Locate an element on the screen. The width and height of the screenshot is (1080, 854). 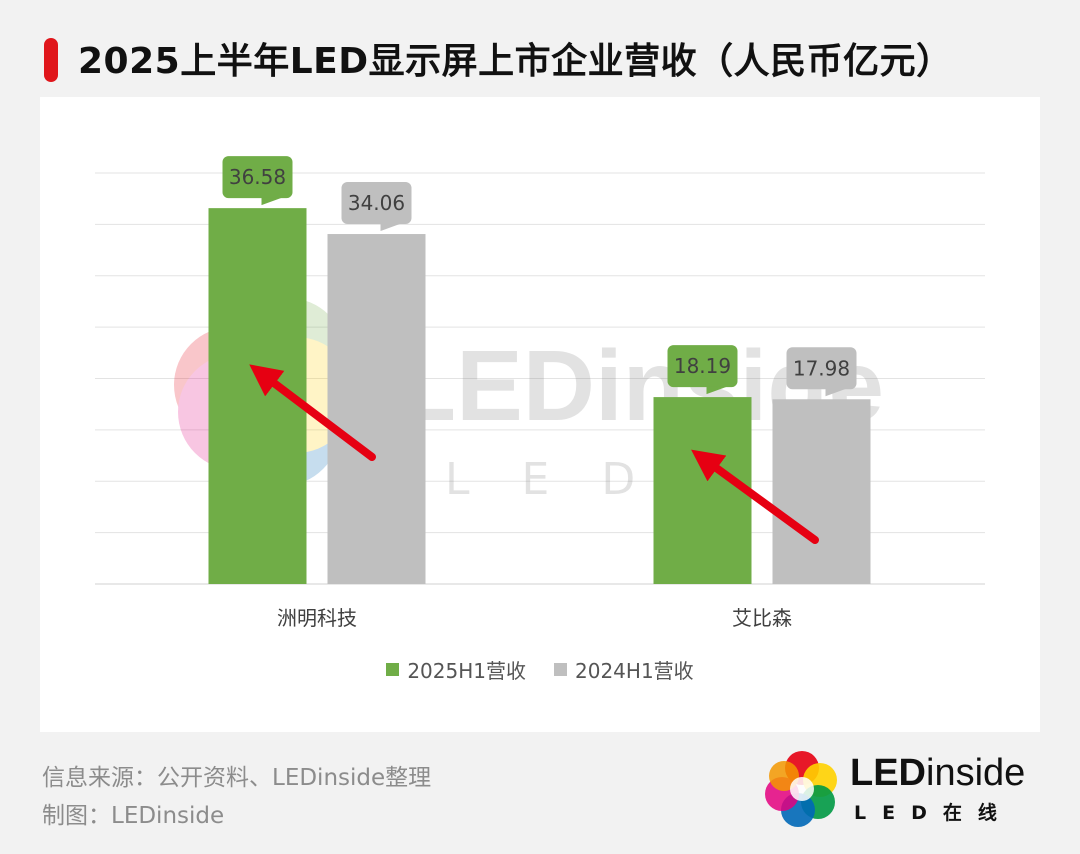
legend: 2025H1营收 2024H1营收 is located at coordinates (540, 669).